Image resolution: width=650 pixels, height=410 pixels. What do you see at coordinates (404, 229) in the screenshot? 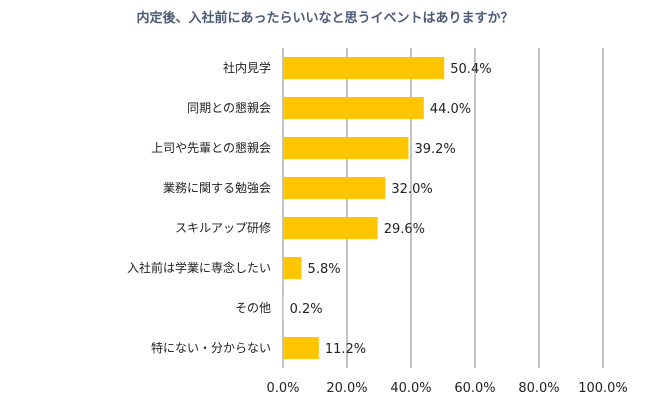
I see `value-label: 29.6%` at bounding box center [404, 229].